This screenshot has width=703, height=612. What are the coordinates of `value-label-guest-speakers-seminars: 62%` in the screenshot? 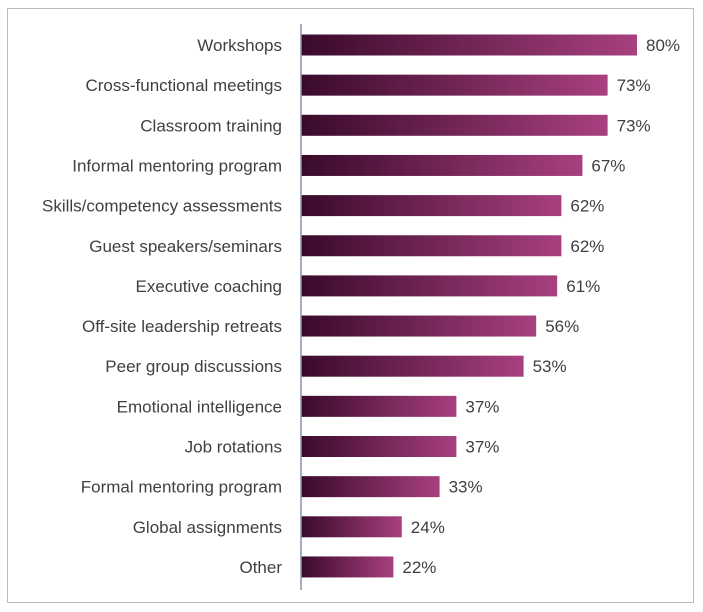 It's located at (587, 246).